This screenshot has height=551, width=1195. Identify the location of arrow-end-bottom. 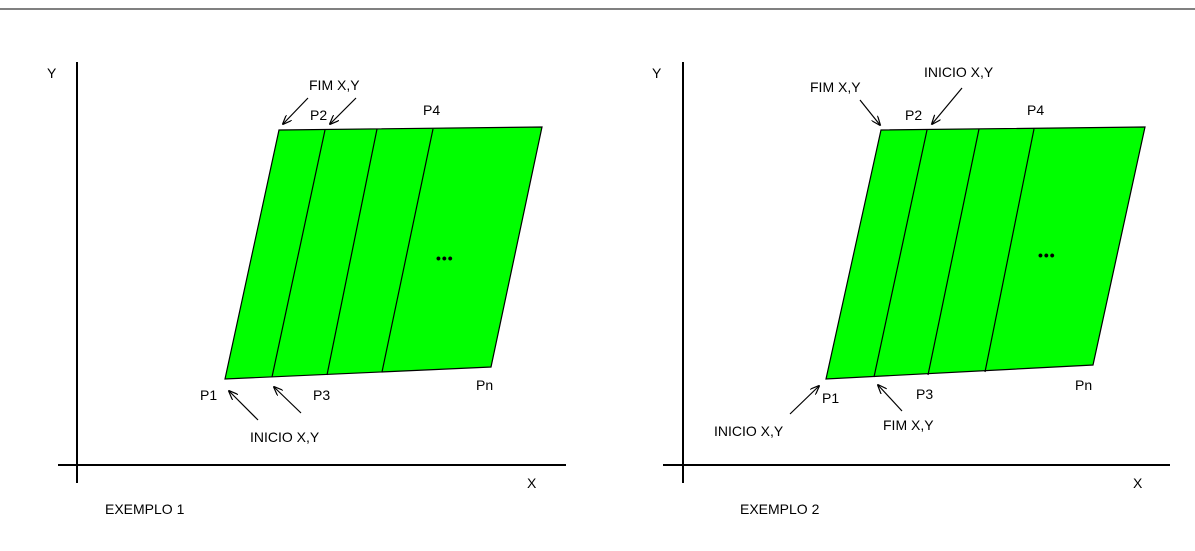
(890, 398).